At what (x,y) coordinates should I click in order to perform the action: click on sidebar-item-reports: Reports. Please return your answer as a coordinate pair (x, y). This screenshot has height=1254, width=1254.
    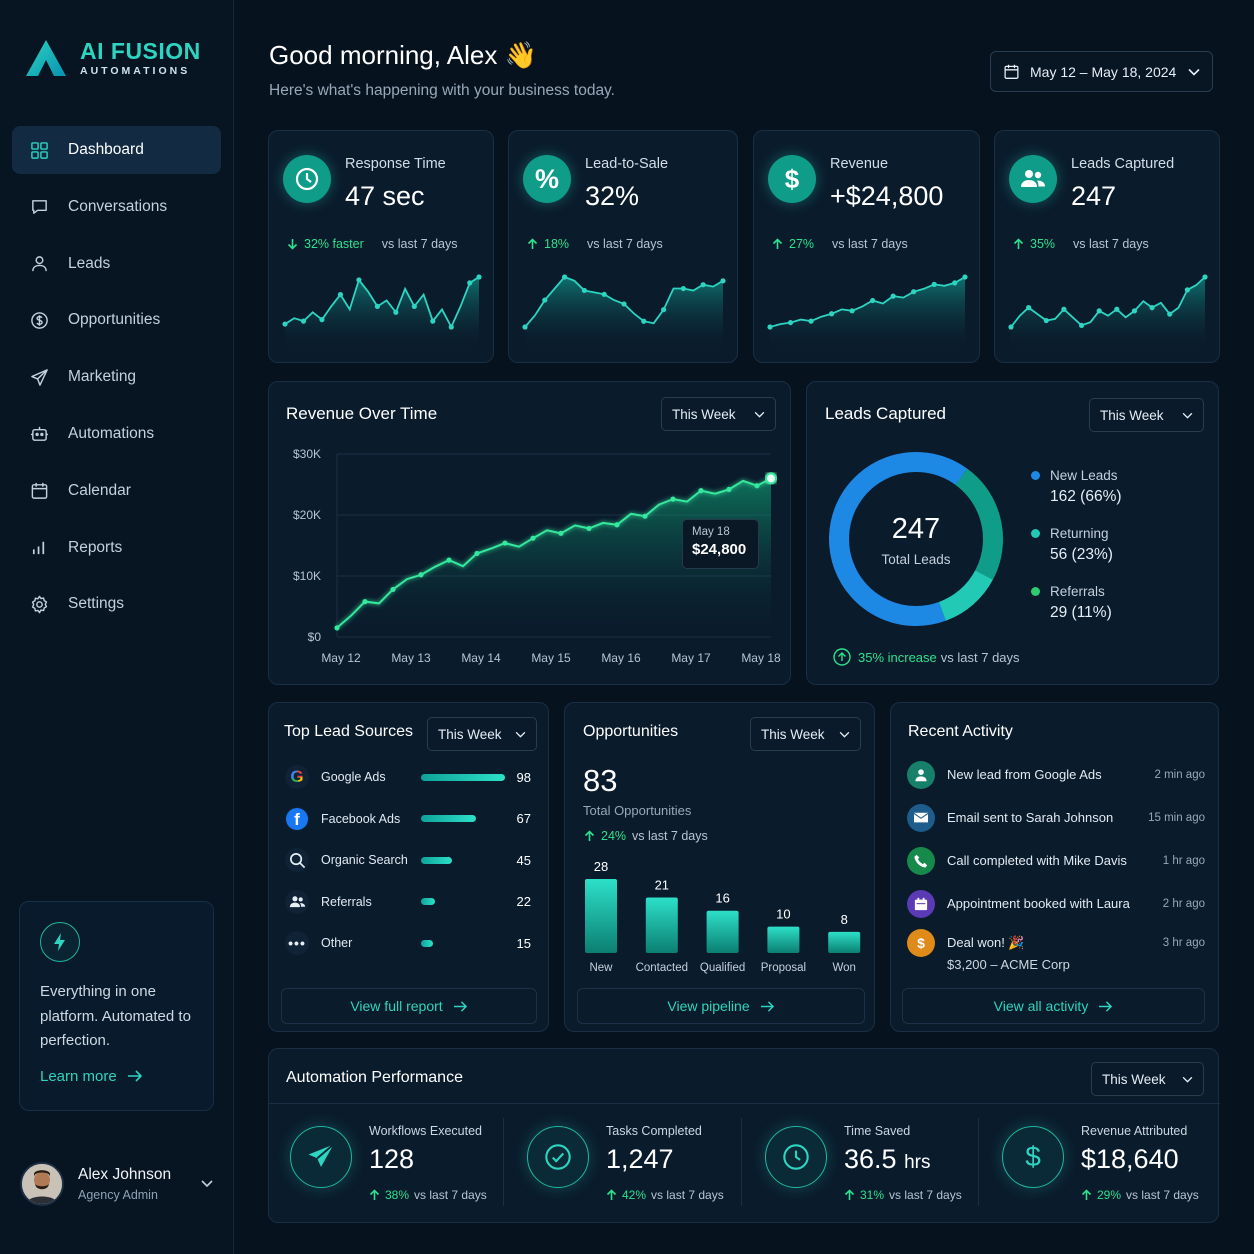
    Looking at the image, I should click on (116, 548).